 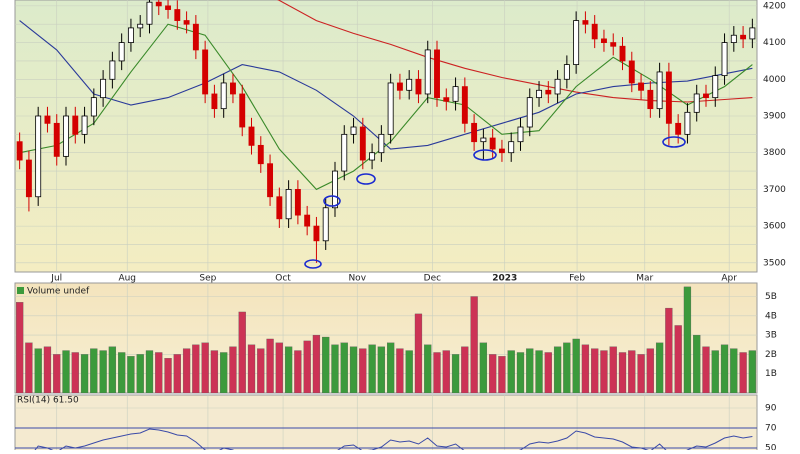 What do you see at coordinates (774, 43) in the screenshot?
I see `y-tick-label: 4100` at bounding box center [774, 43].